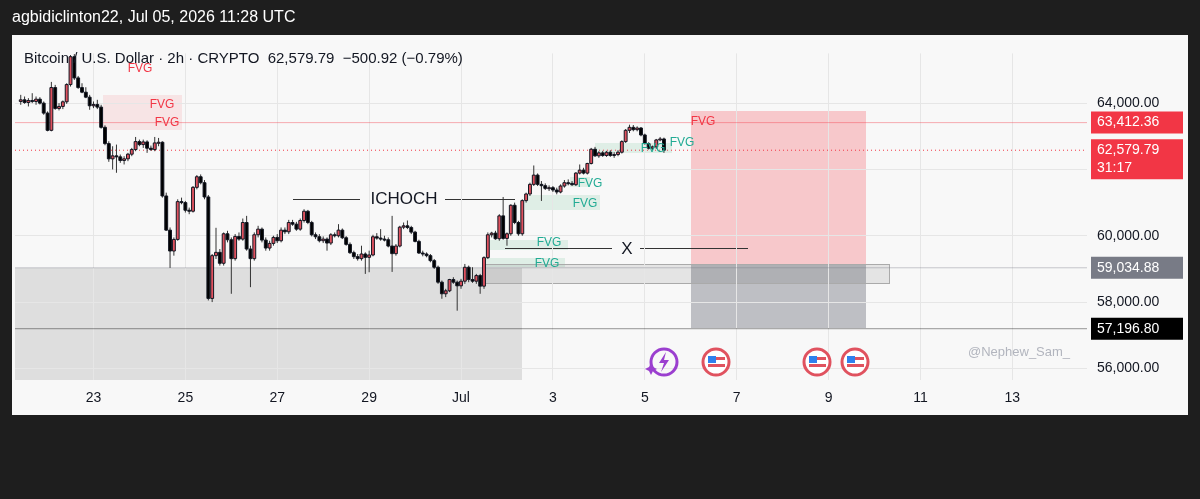 The width and height of the screenshot is (1200, 499). I want to click on x-tick-label: 11, so click(920, 397).